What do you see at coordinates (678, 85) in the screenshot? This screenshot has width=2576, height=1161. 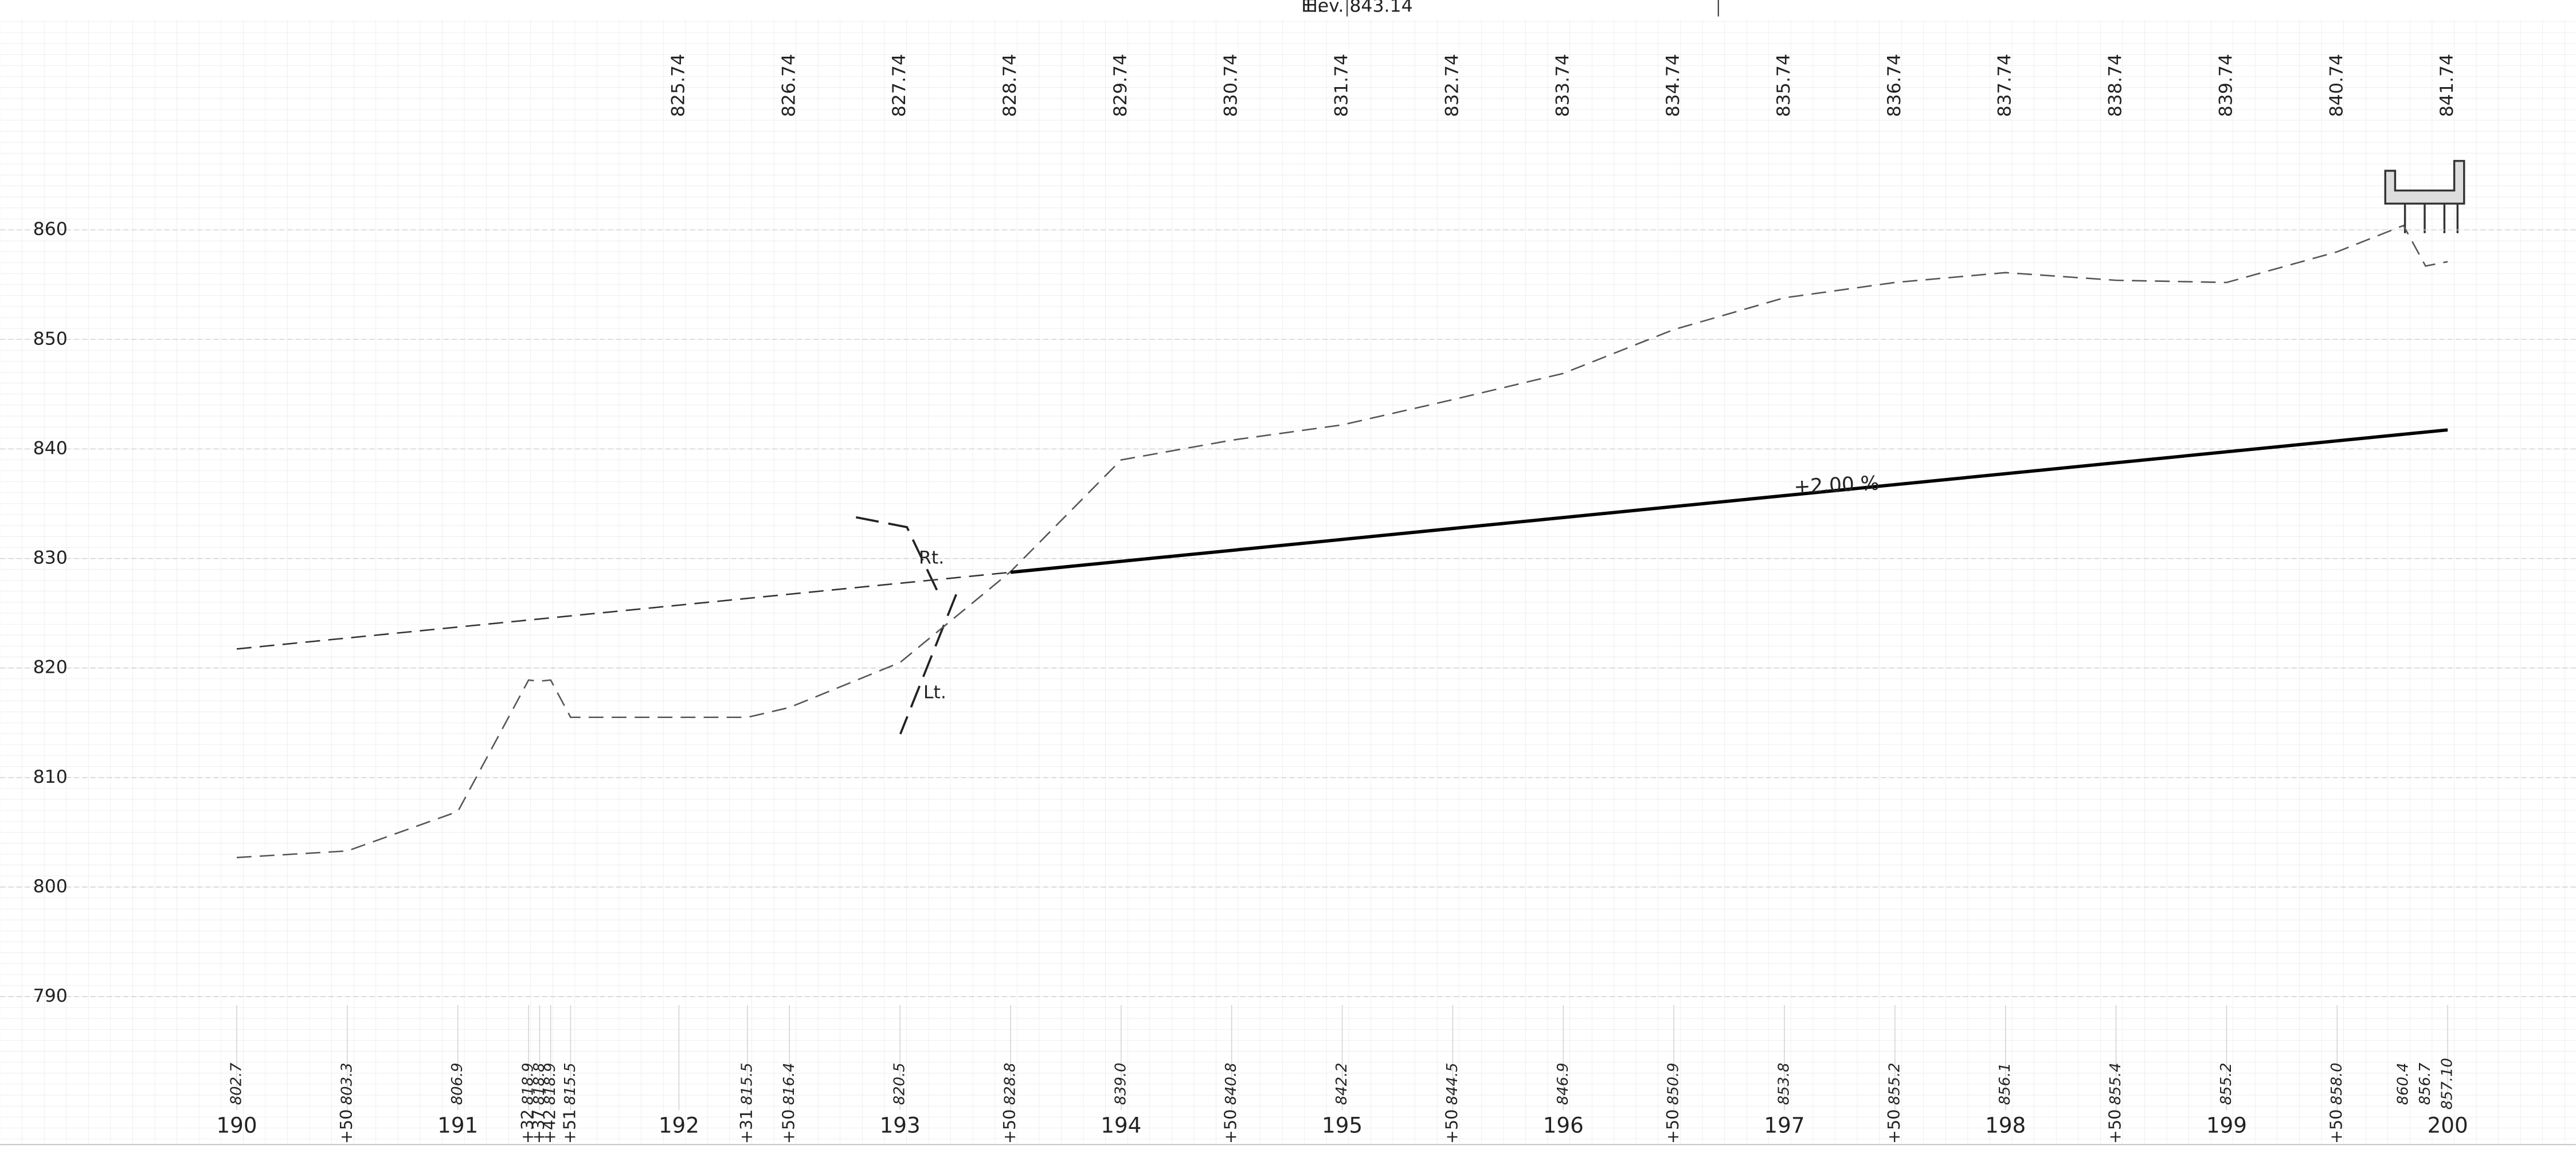 I see `grade-elevation-label: 825.74` at bounding box center [678, 85].